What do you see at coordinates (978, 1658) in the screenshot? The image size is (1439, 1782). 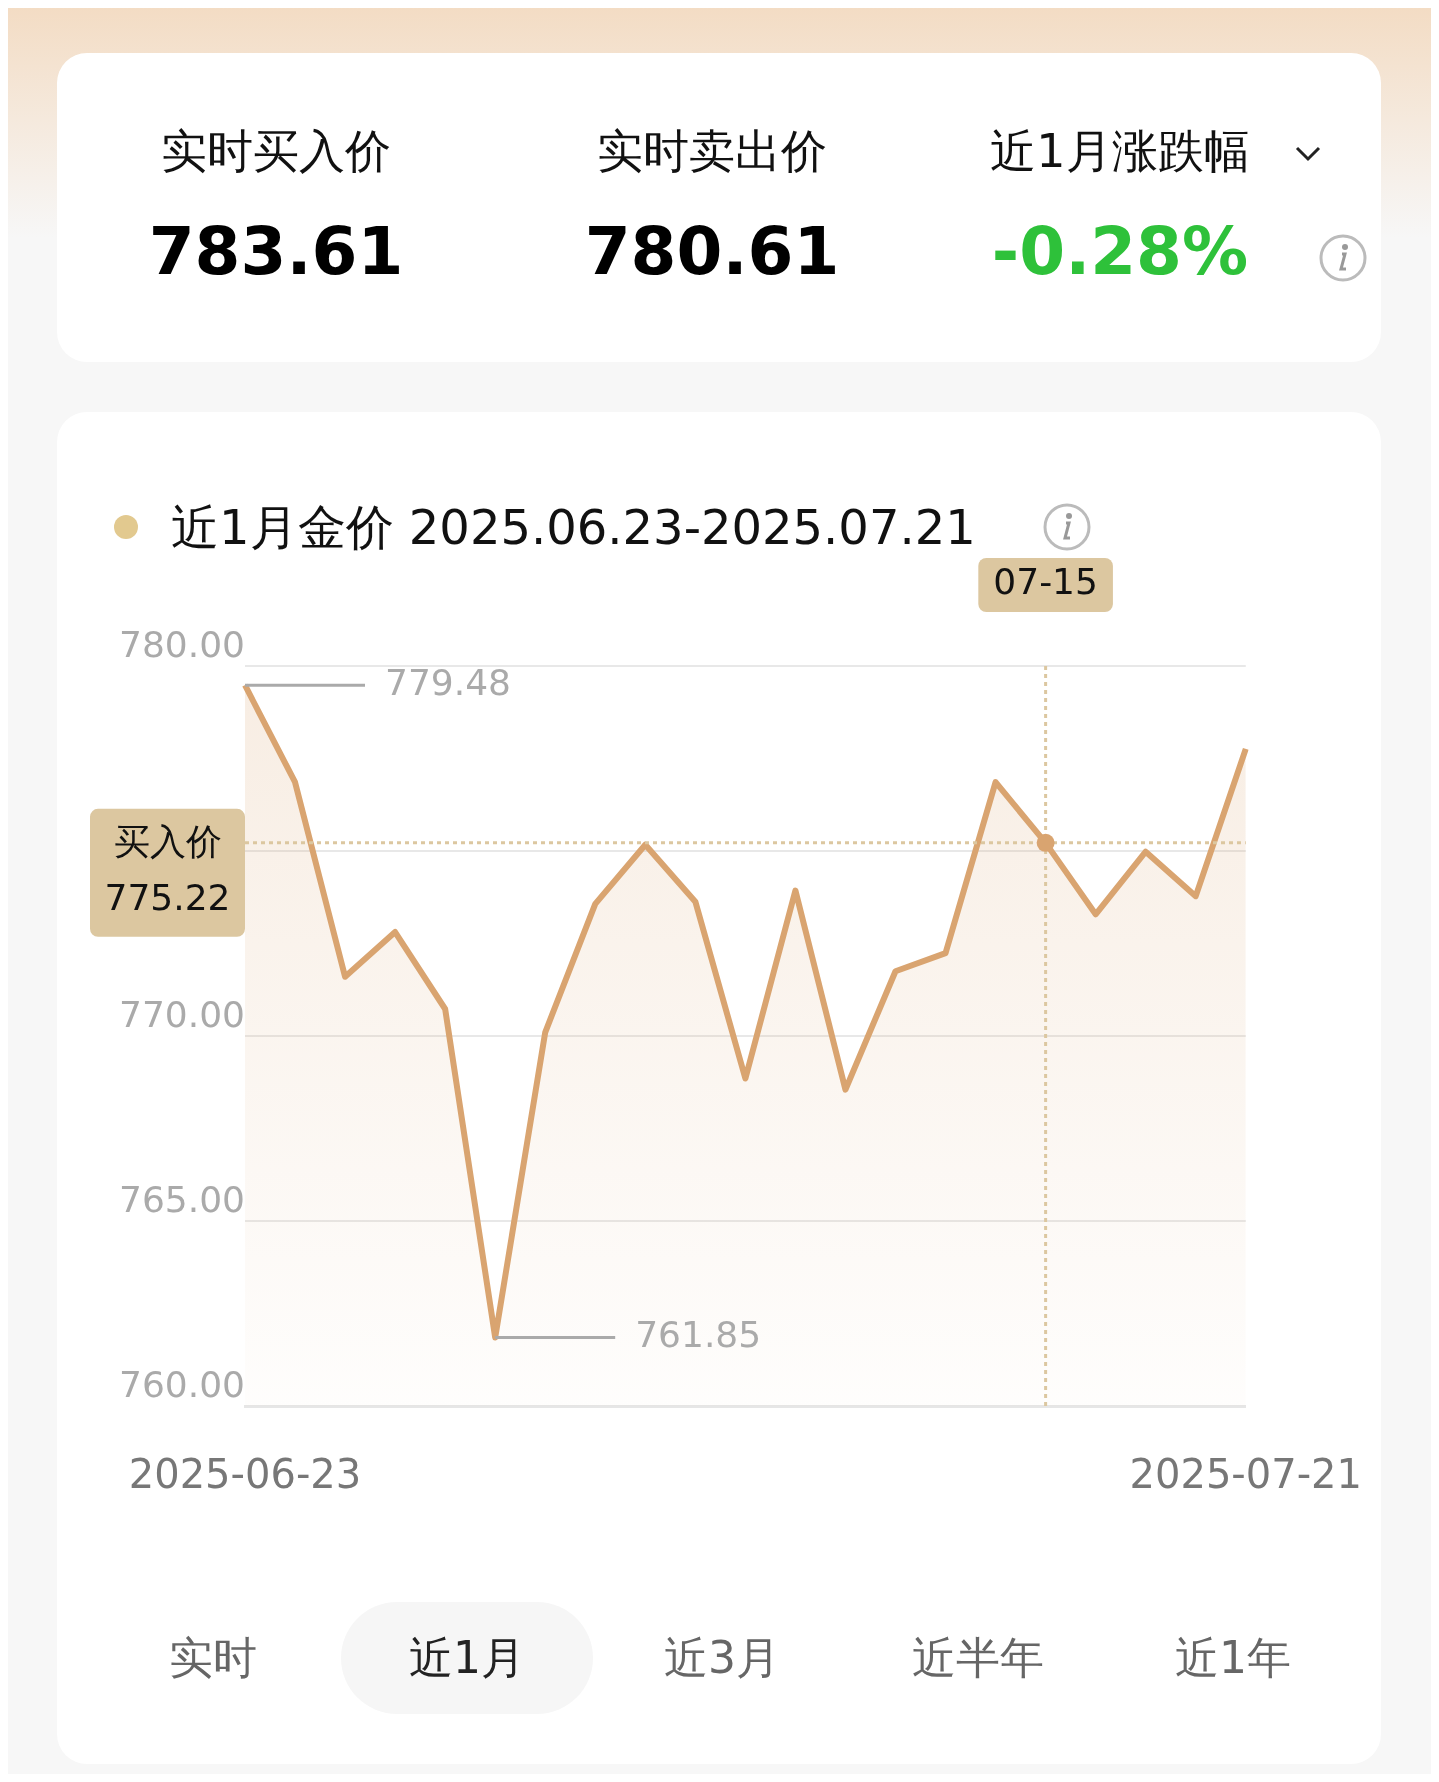 I see `category-label: 近半年` at bounding box center [978, 1658].